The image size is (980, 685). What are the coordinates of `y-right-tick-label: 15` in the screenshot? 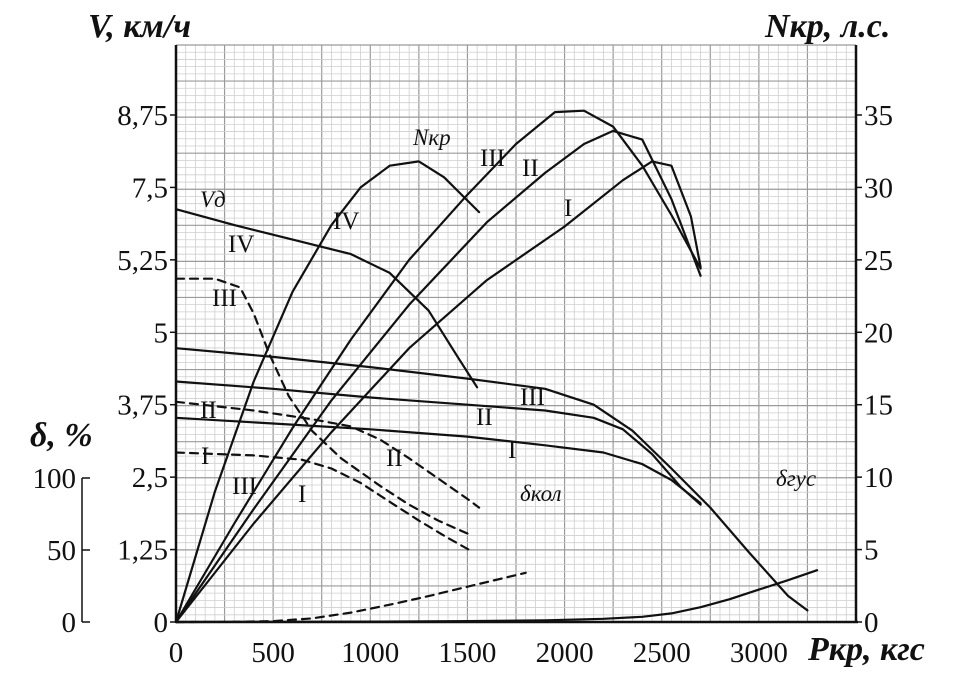 It's located at (878, 406).